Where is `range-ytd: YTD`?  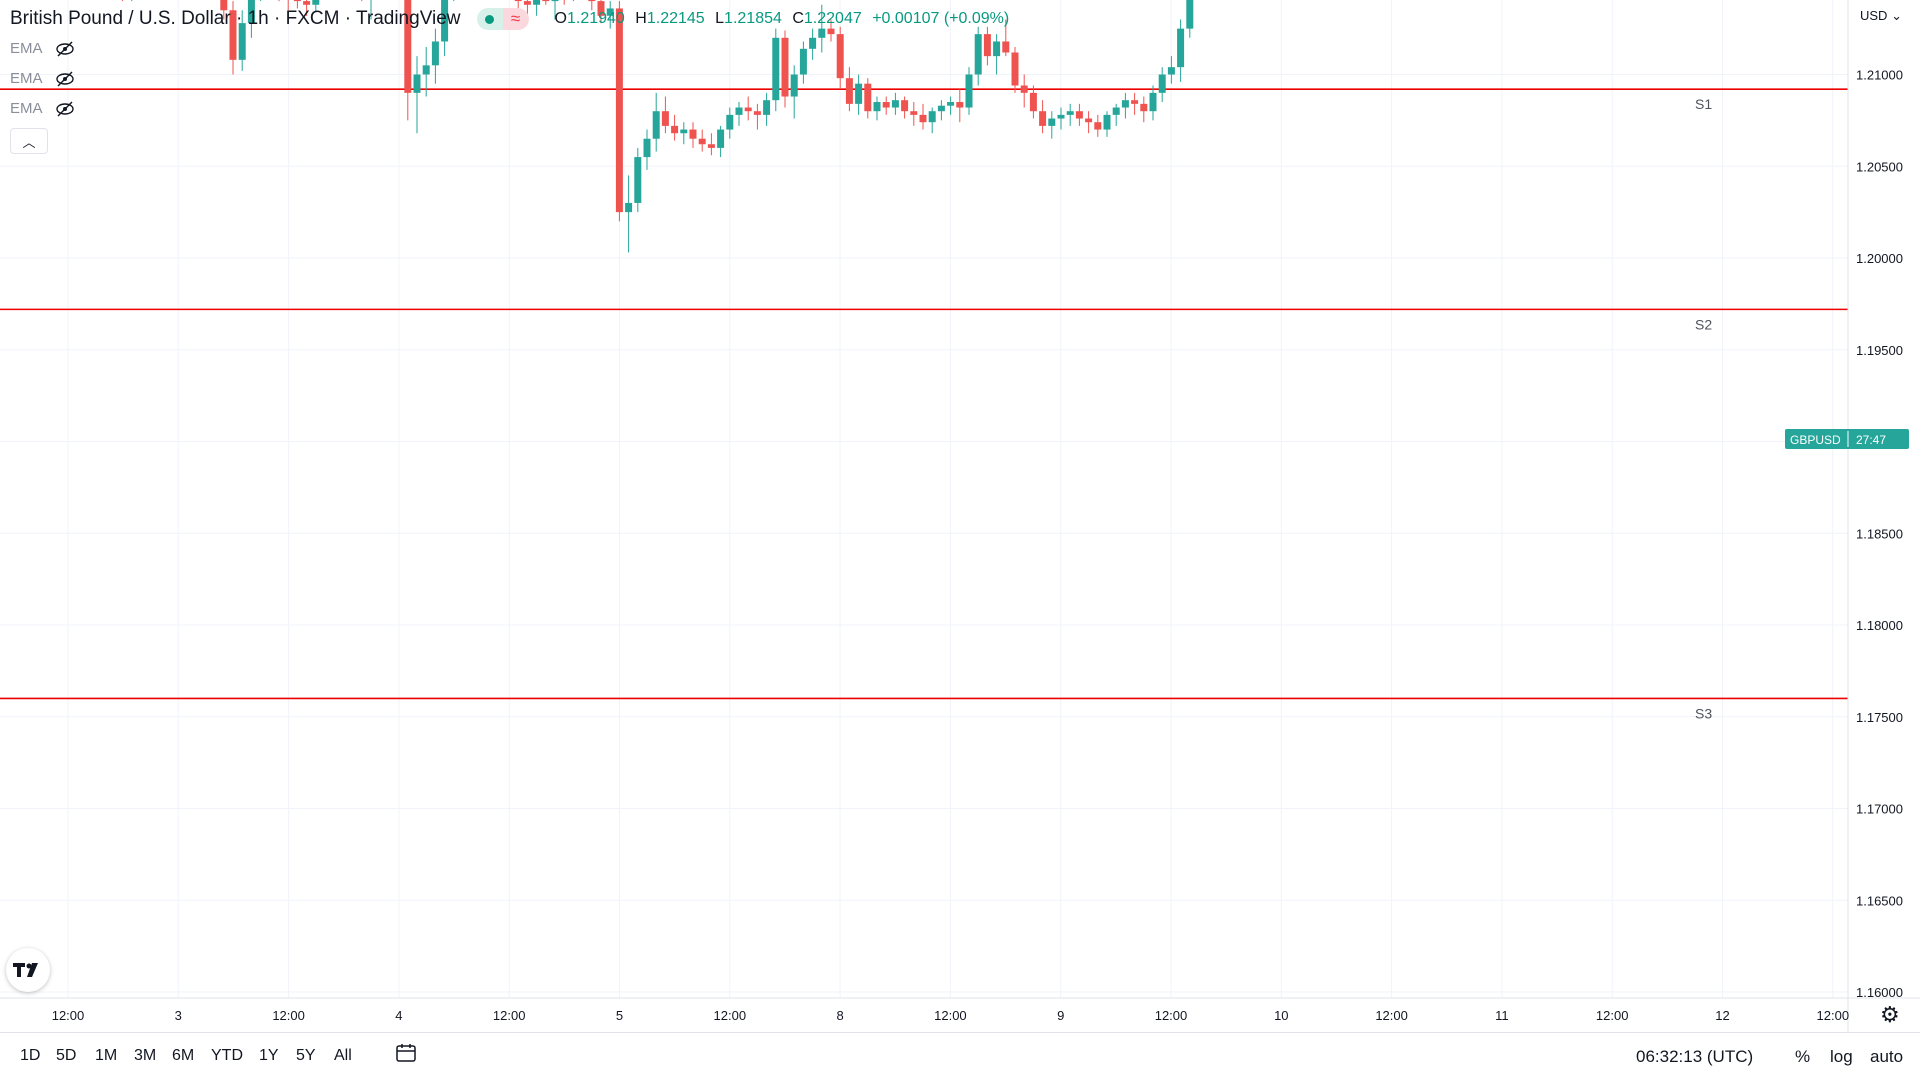
range-ytd: YTD is located at coordinates (227, 1055).